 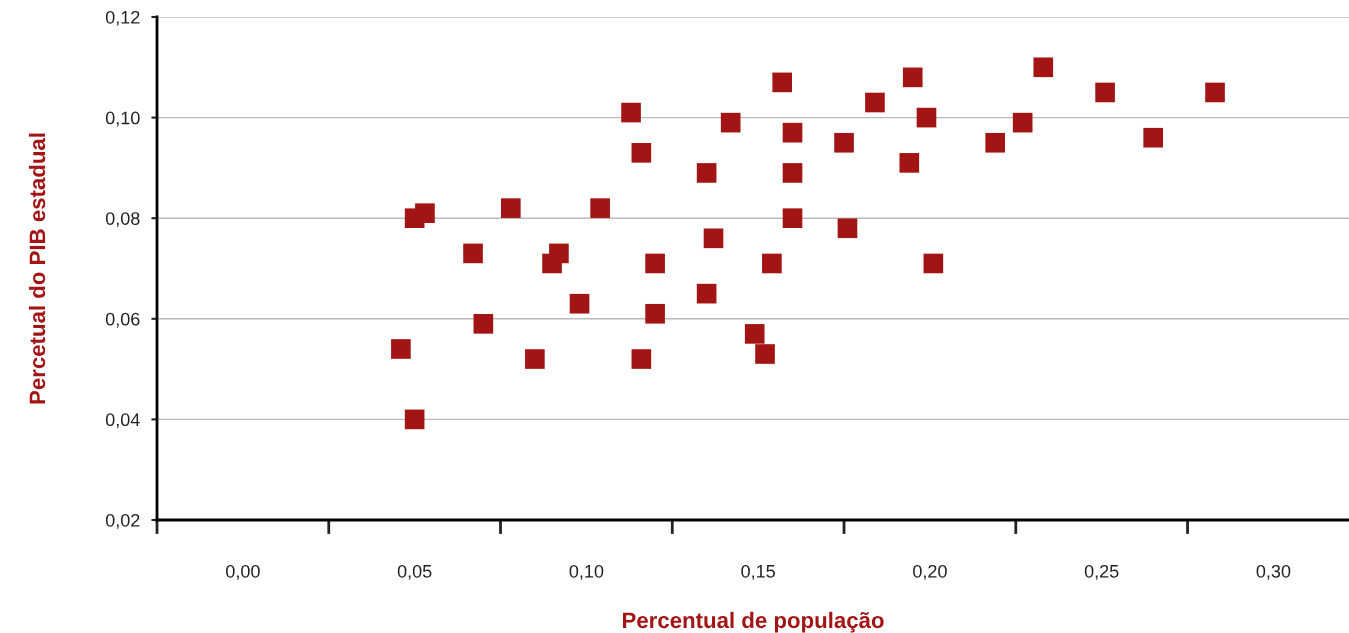 What do you see at coordinates (1101, 572) in the screenshot?
I see `x-tick-label: 0,25` at bounding box center [1101, 572].